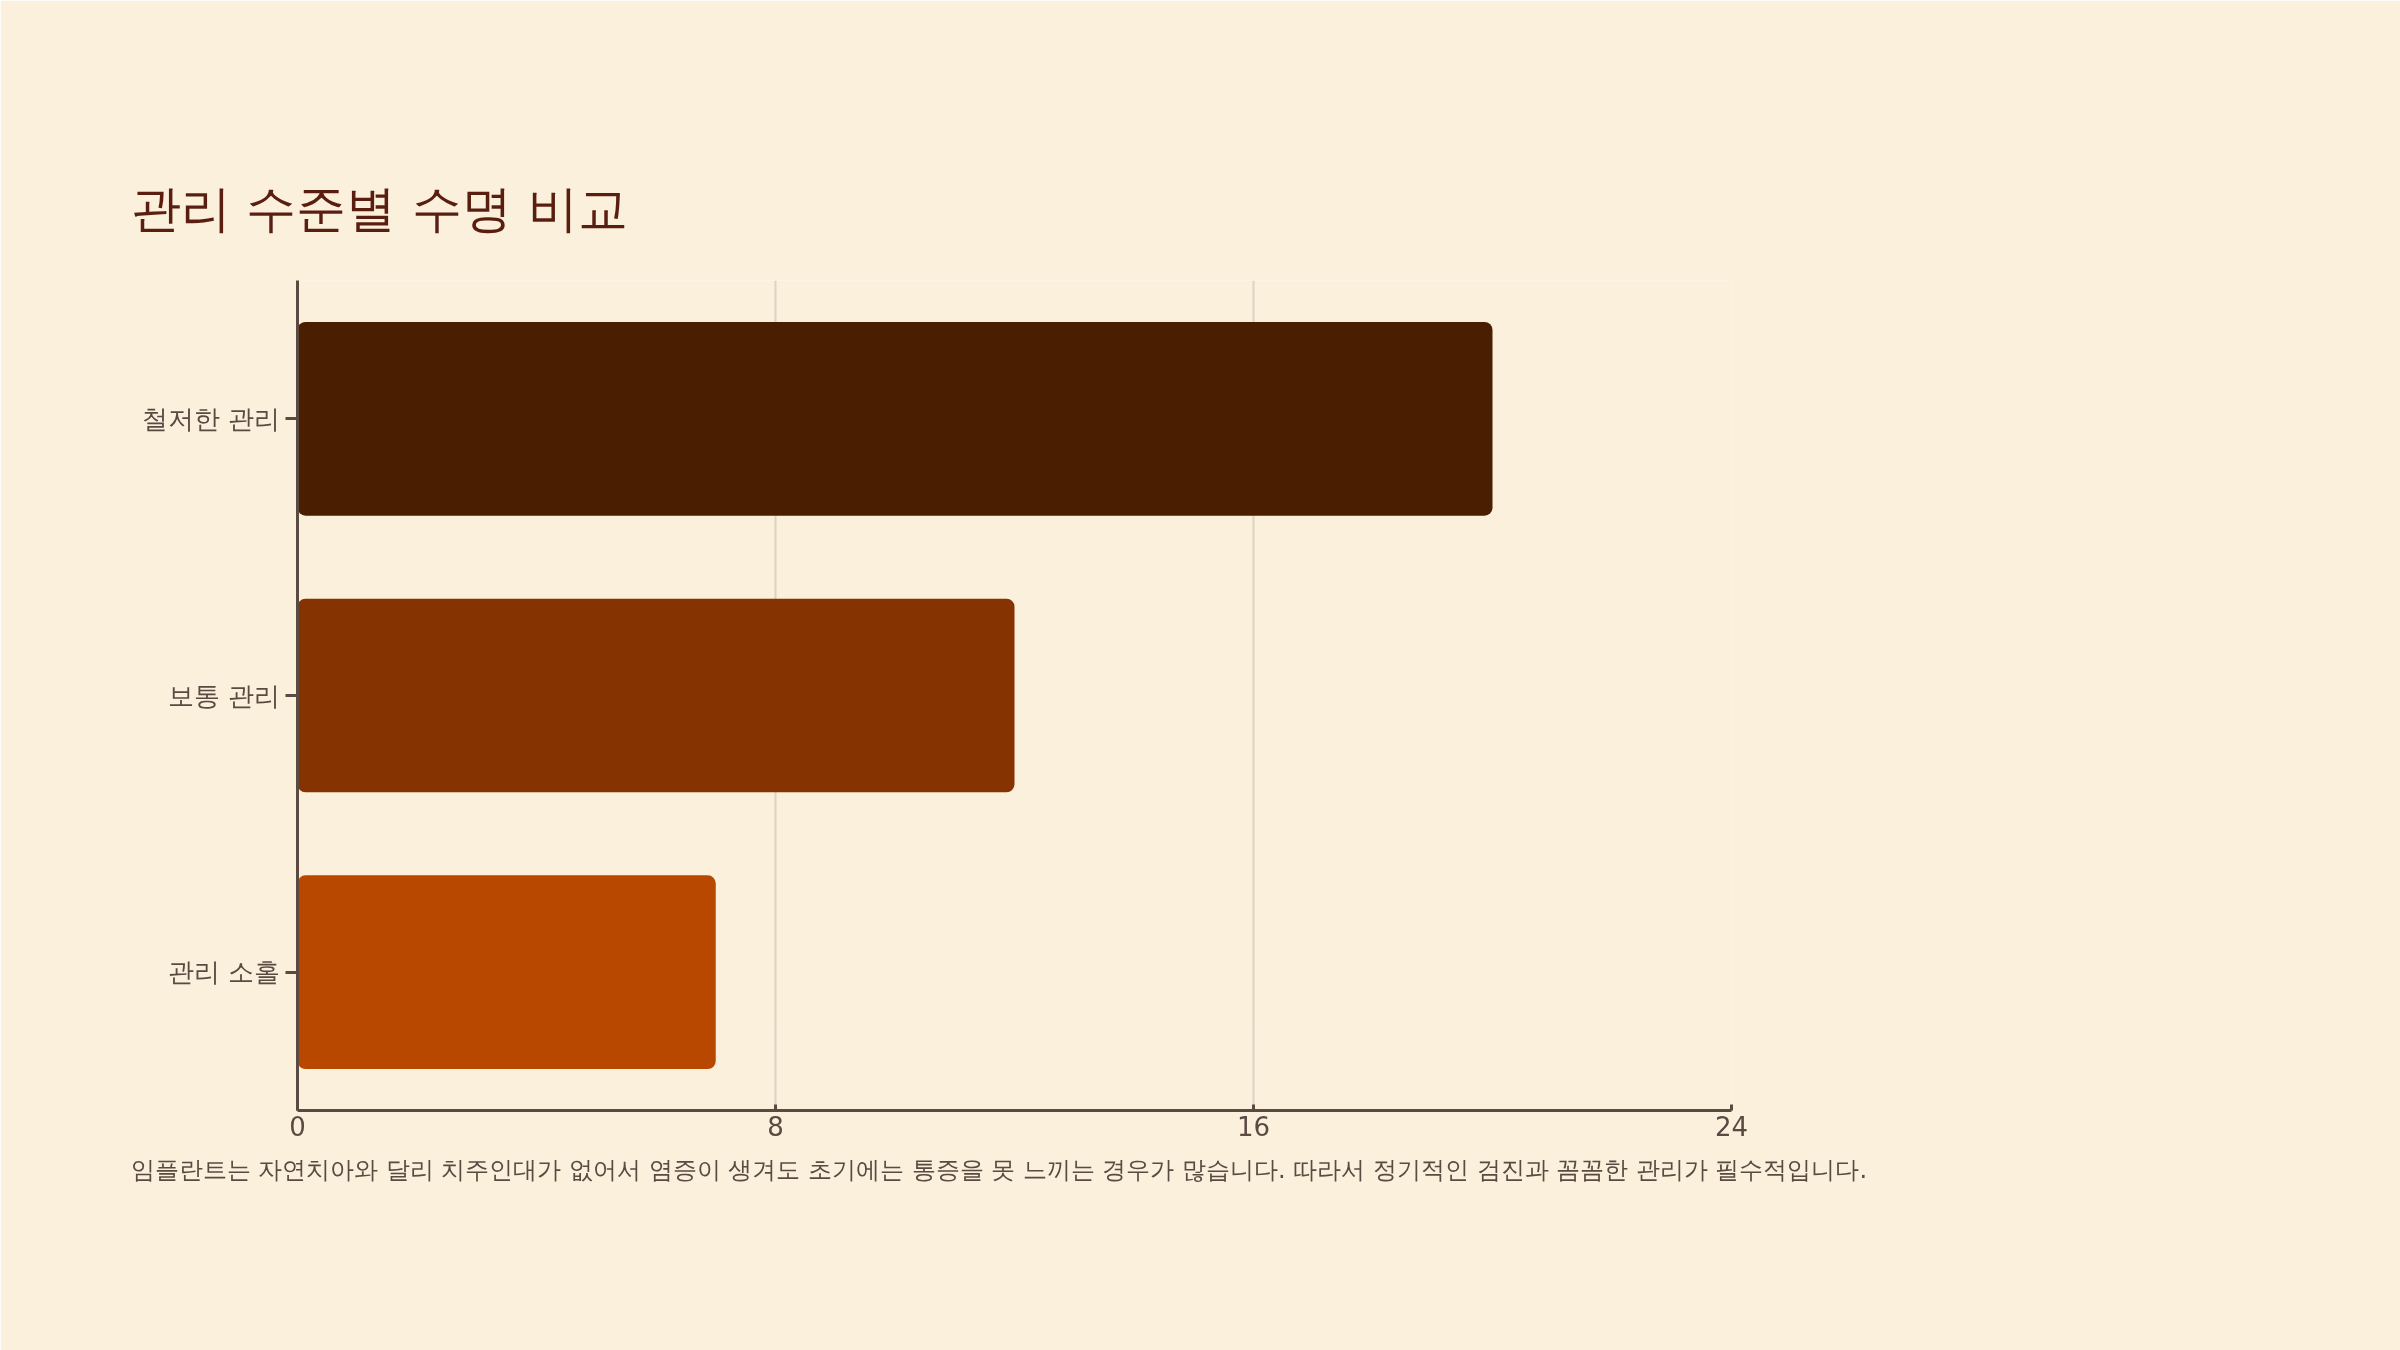  Describe the element at coordinates (1253, 1126) in the screenshot. I see `x-tick-label: 16` at that location.